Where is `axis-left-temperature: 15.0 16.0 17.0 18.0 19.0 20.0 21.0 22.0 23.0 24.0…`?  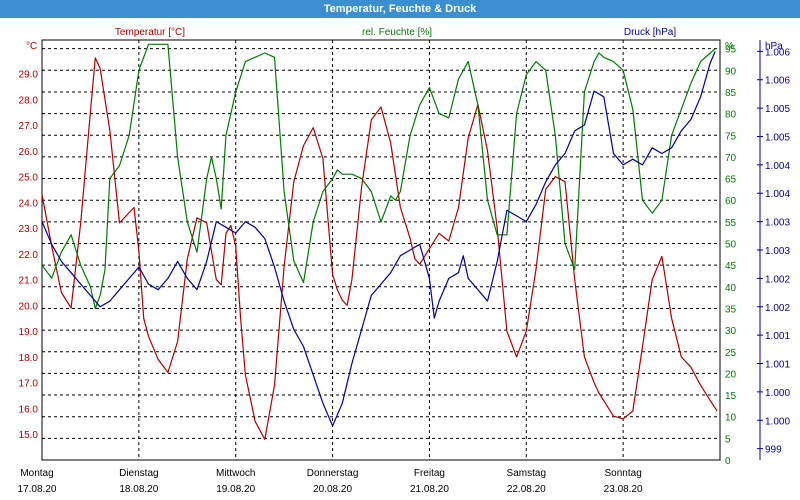
axis-left-temperature: 15.0 16.0 17.0 18.0 19.0 20.0 21.0 22.0 23.0 24.0… is located at coordinates (29, 255).